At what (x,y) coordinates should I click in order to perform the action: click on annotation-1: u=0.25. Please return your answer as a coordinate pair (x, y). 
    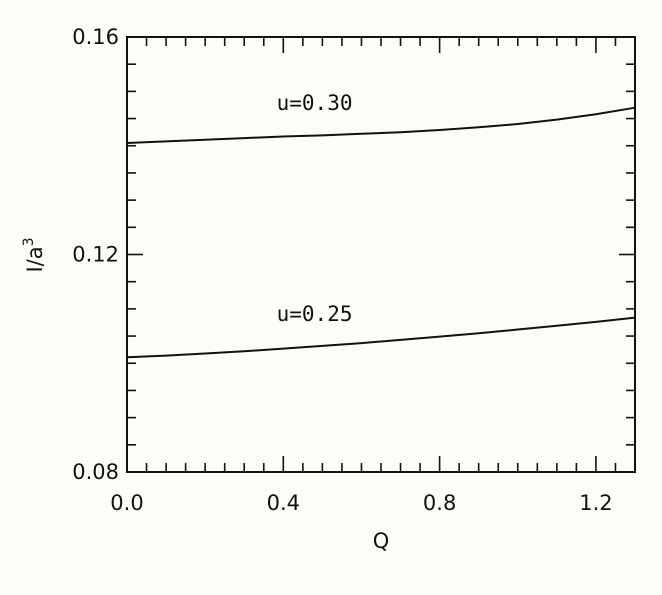
    Looking at the image, I should click on (315, 314).